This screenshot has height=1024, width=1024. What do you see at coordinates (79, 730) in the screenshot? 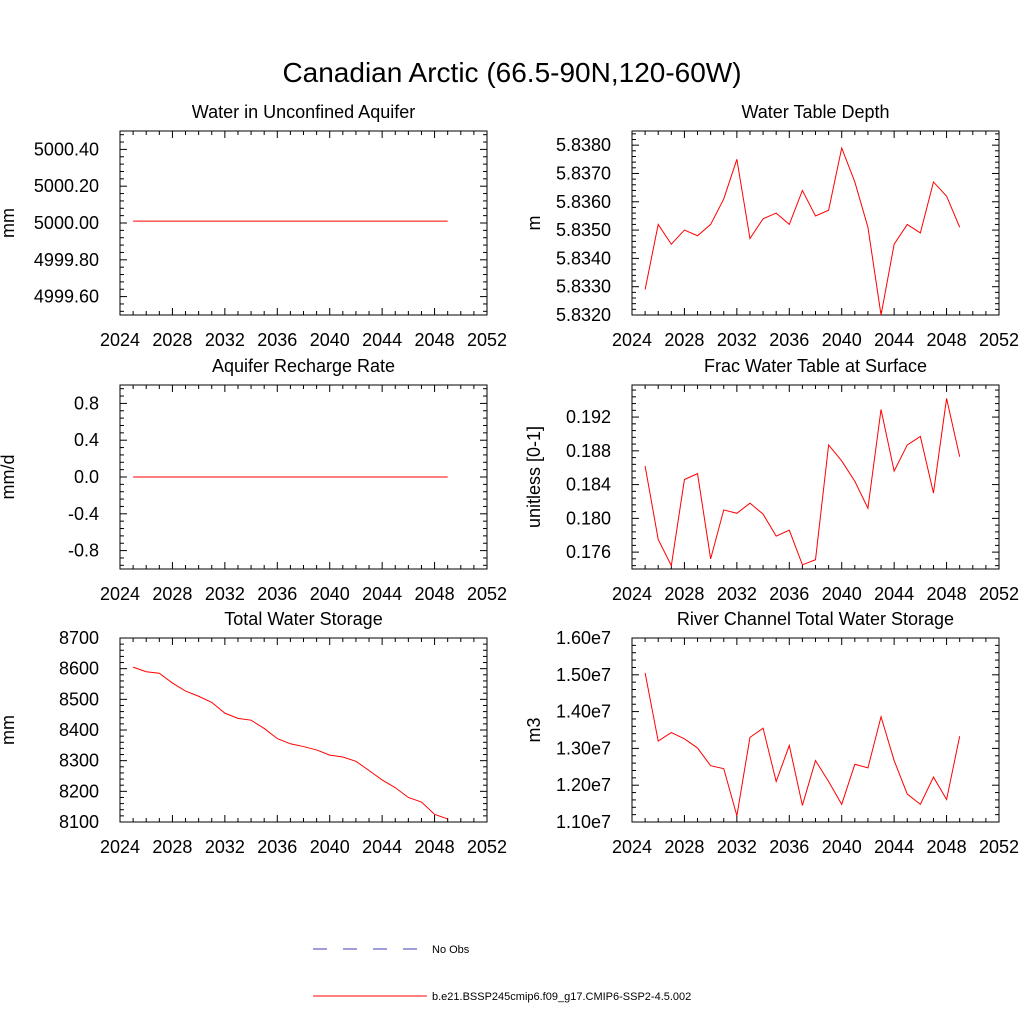
I see `y-tick-label: 8400` at bounding box center [79, 730].